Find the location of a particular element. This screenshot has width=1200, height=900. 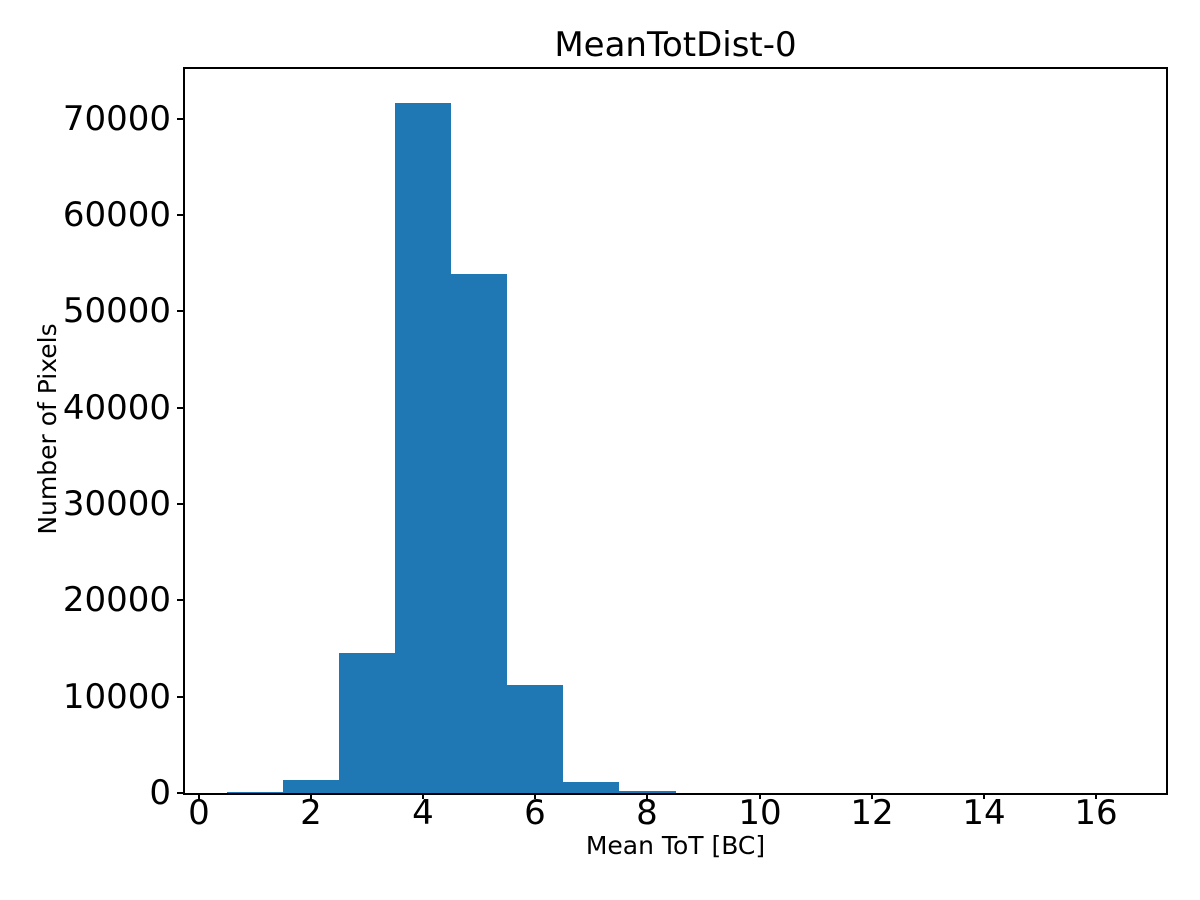

x-tick-label: 0 is located at coordinates (199, 813).